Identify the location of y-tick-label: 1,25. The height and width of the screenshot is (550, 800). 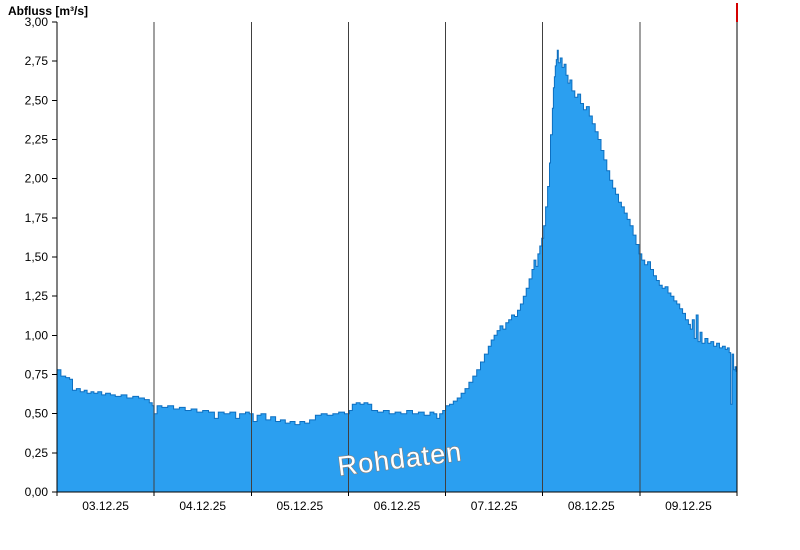
(37, 296).